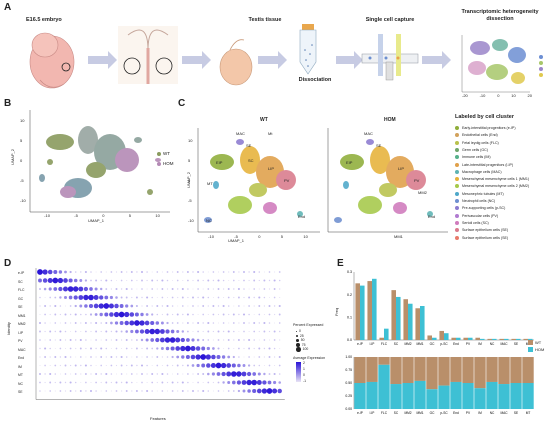  What do you see at coordinates (472, 222) in the screenshot?
I see `cluster-legend-item: Sertoli cells (SC)` at bounding box center [472, 222].